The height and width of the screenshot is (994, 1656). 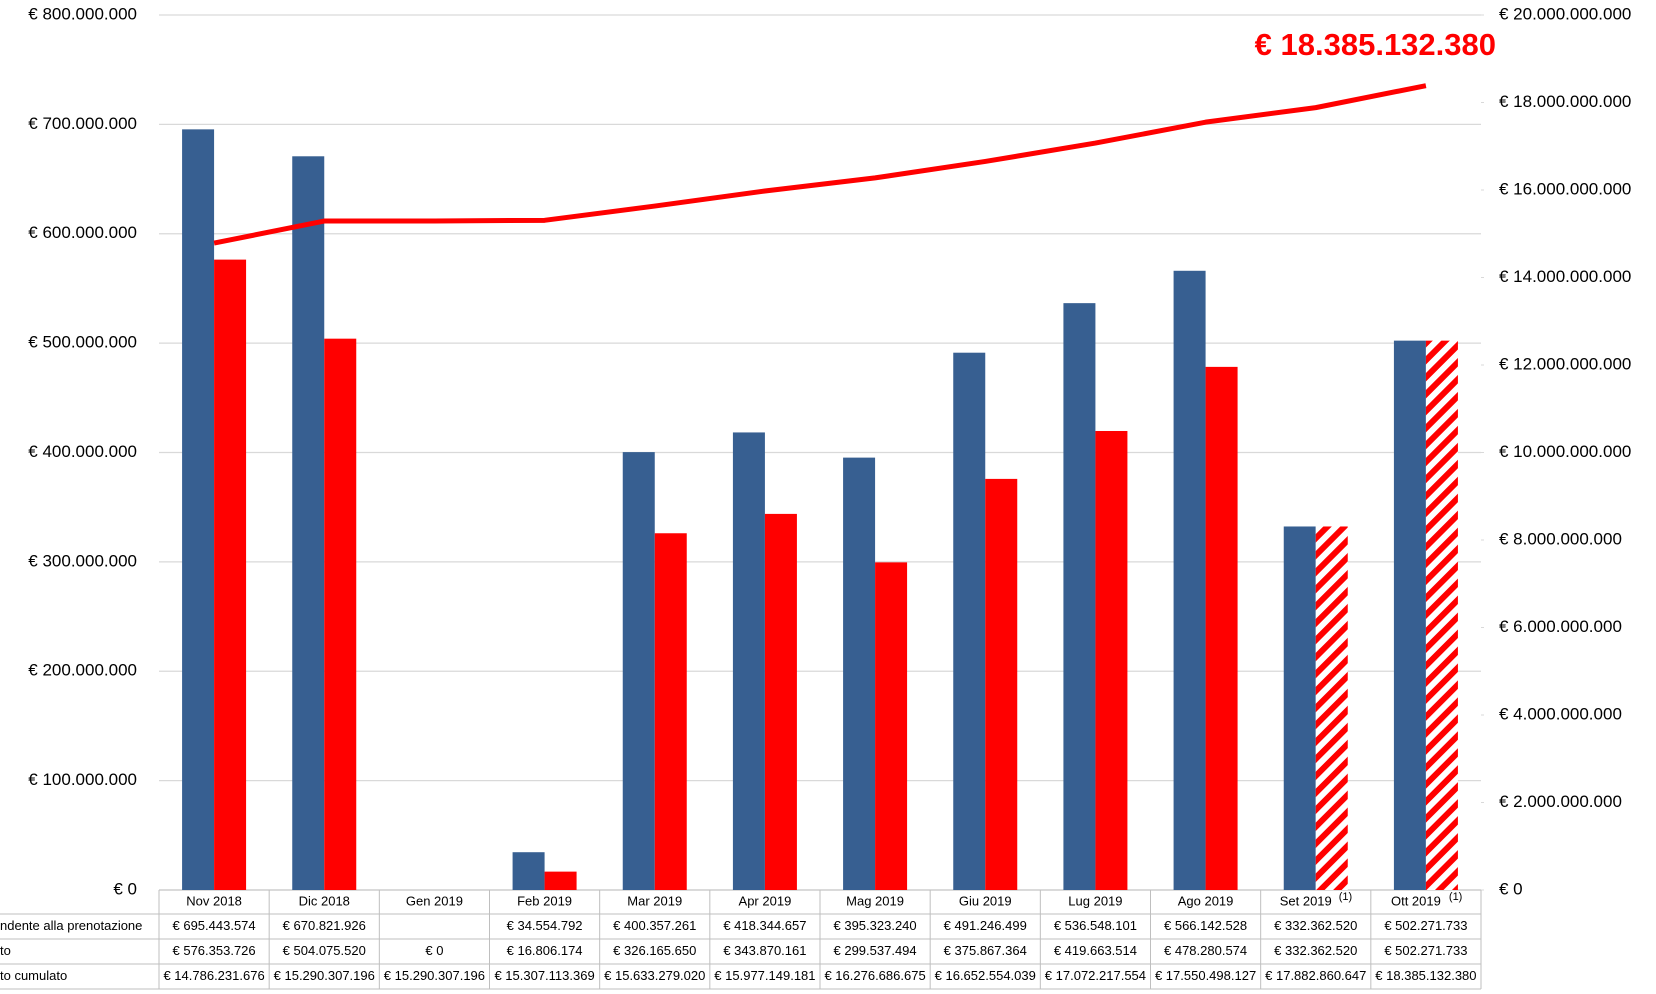 I want to click on y2-tick-label: € 2.000.000.000, so click(x=1560, y=801).